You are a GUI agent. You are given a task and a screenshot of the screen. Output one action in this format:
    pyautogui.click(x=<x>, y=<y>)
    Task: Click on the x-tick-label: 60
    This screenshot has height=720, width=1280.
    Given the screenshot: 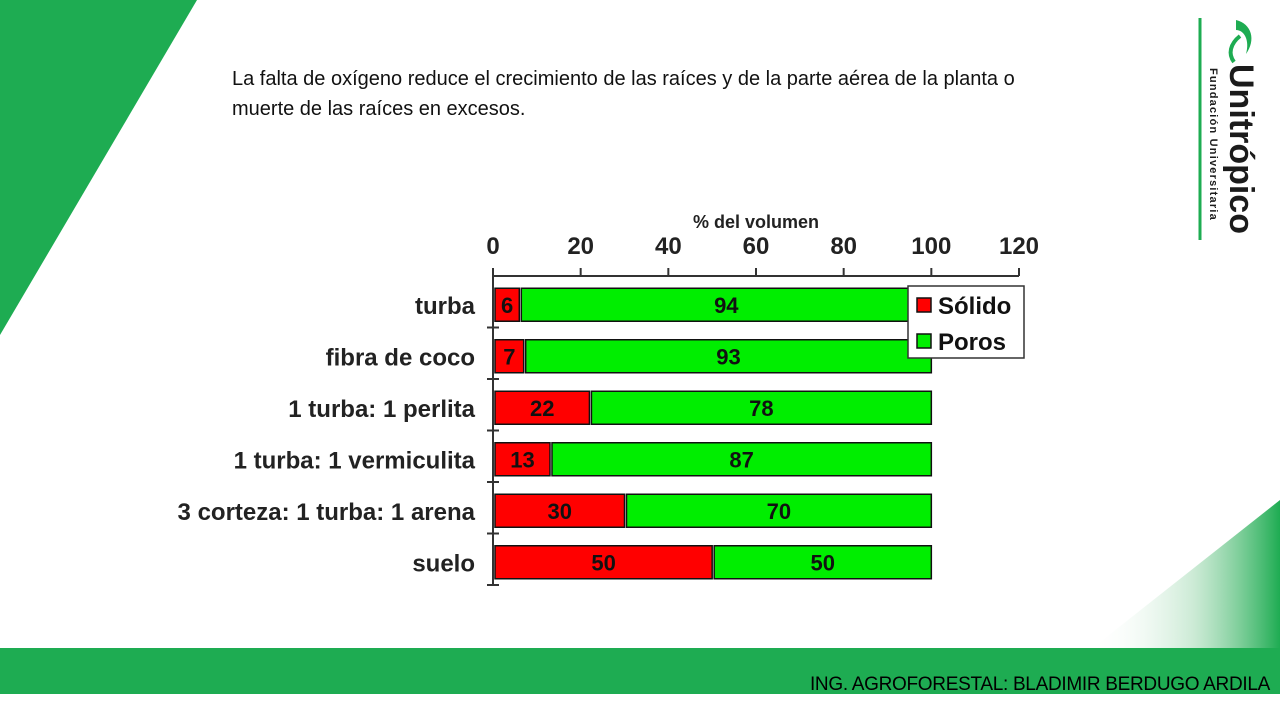 What is the action you would take?
    pyautogui.click(x=756, y=246)
    